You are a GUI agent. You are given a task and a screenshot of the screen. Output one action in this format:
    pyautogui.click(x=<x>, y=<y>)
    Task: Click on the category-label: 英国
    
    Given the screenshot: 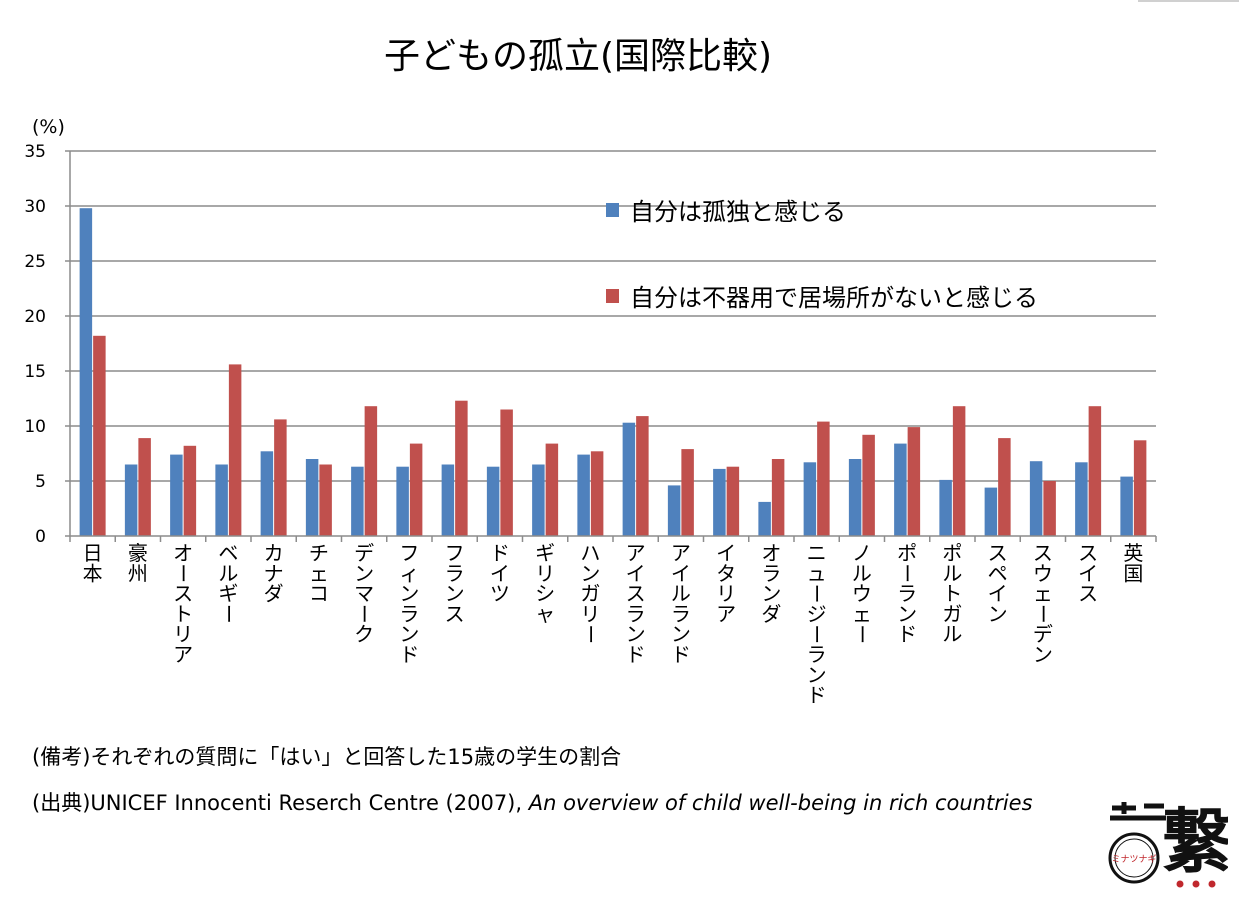 What is the action you would take?
    pyautogui.click(x=1133, y=563)
    